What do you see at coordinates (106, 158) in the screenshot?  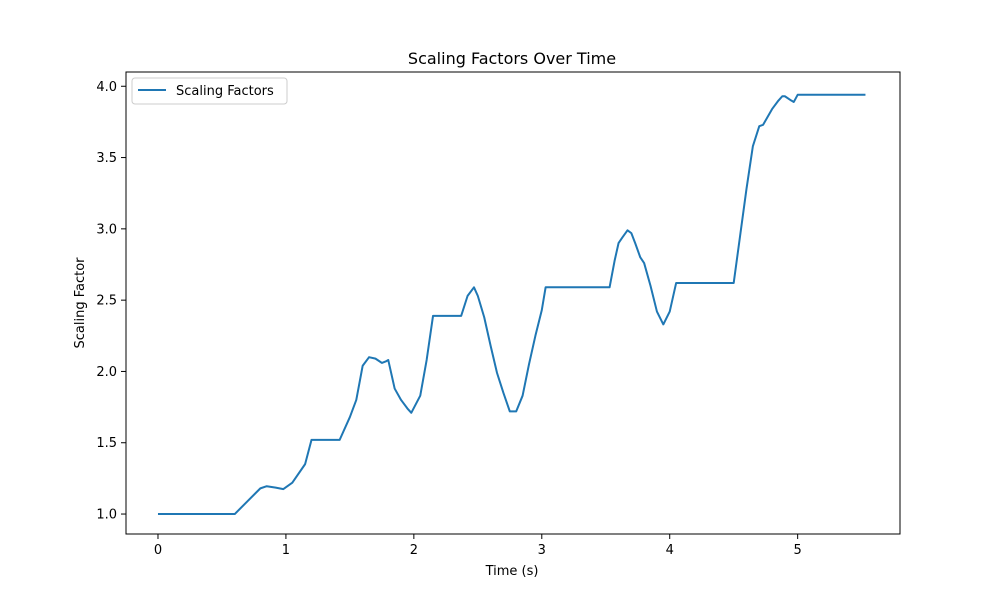 I see `y-tick-label: 3.5` at bounding box center [106, 158].